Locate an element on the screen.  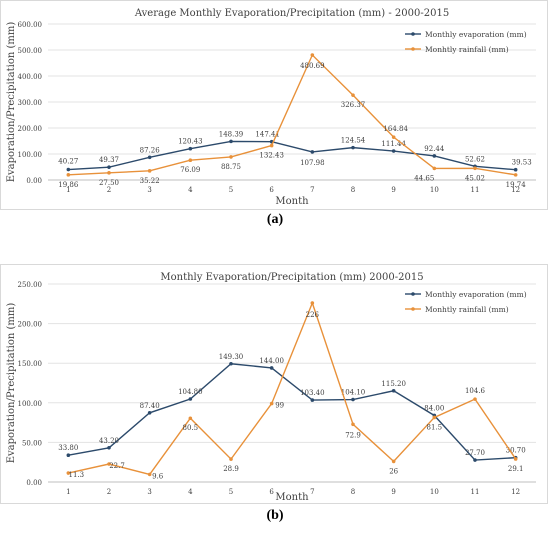
y-tick-label: 500.00 is located at coordinates (30, 51).